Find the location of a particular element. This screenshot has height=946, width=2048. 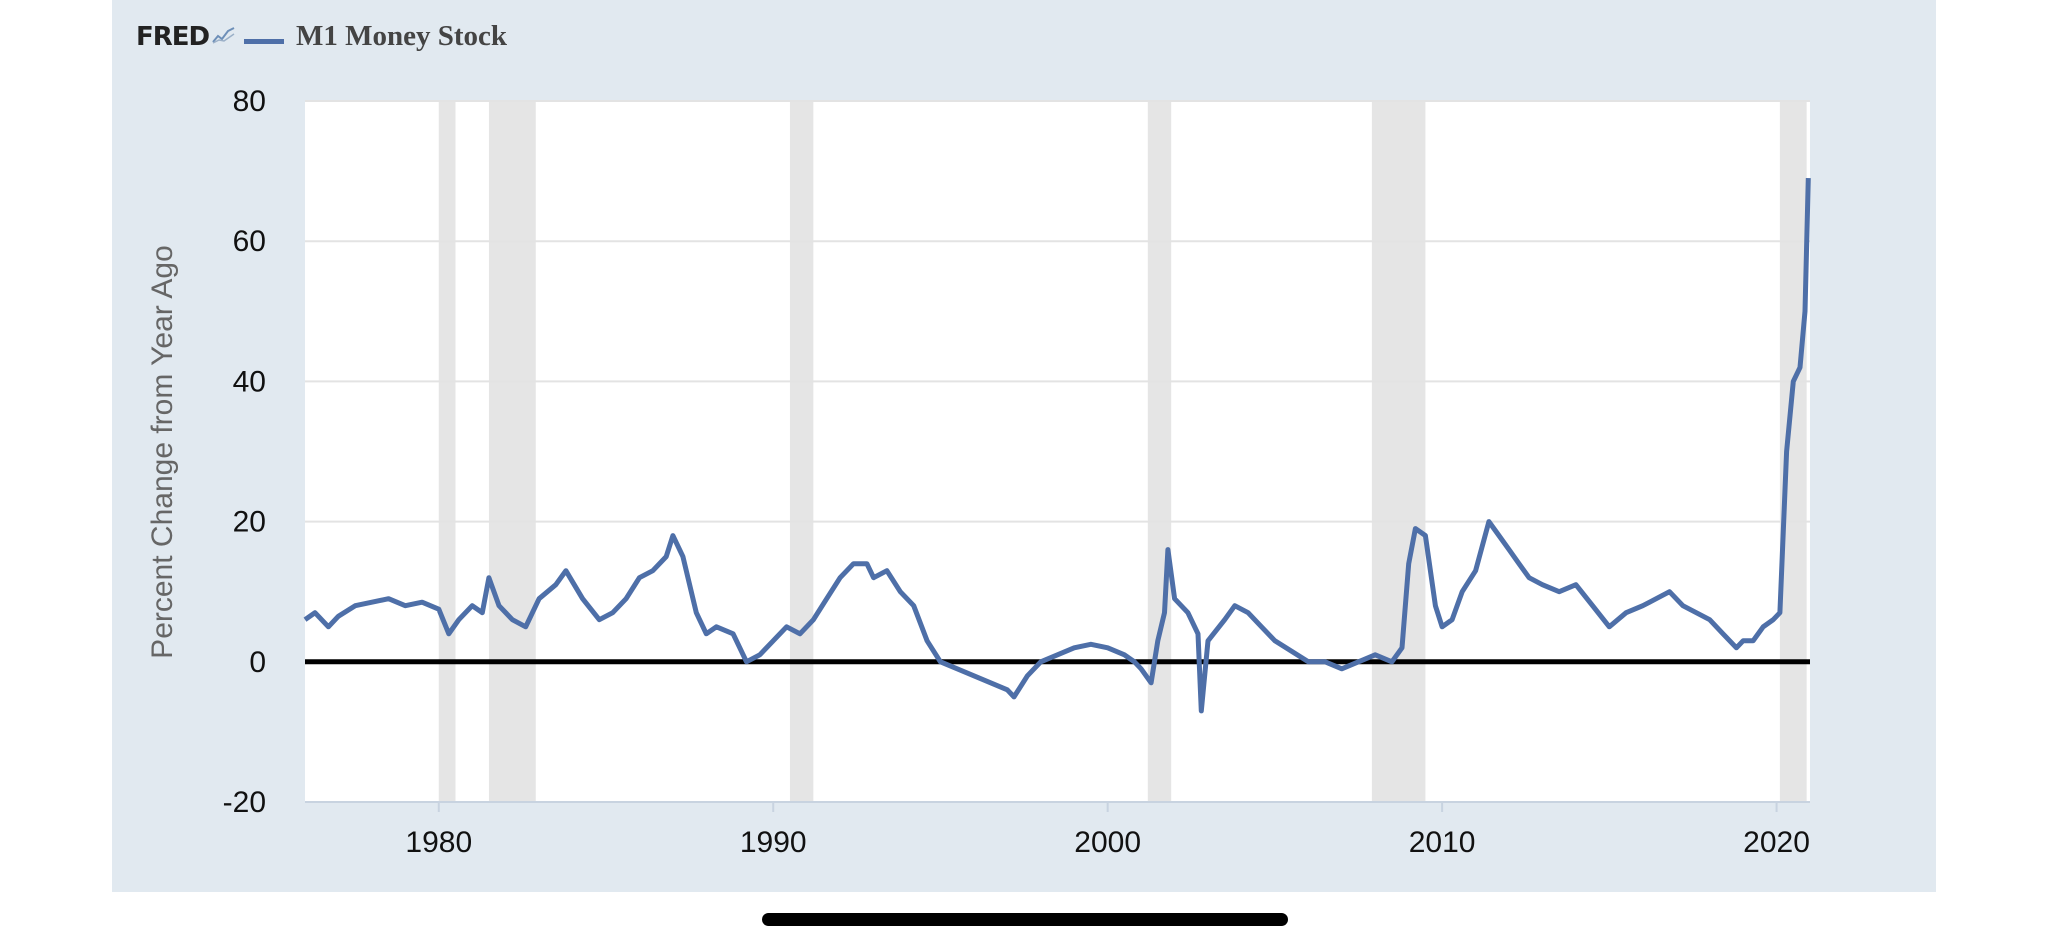

fred-chart-icon is located at coordinates (223, 35).